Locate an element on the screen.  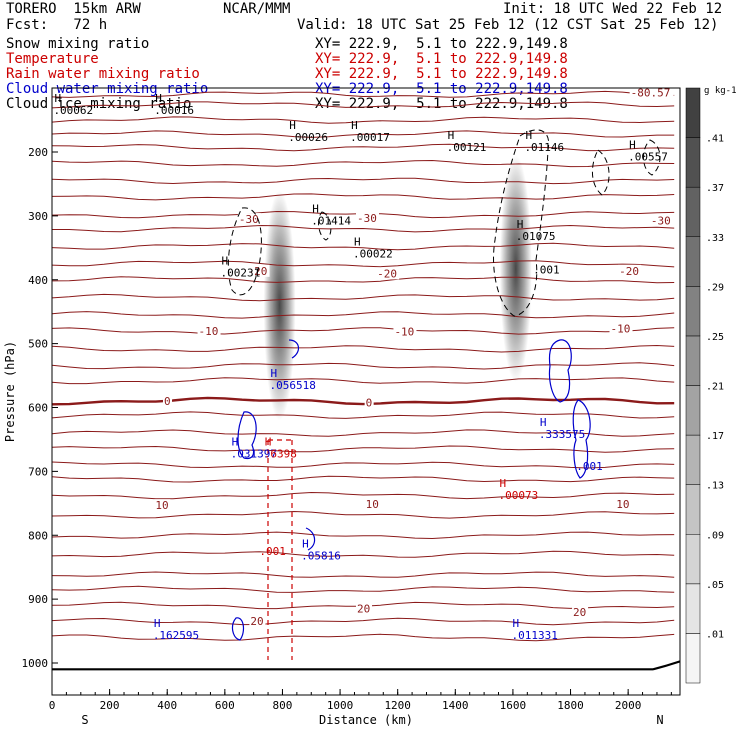
field-xy-cloud-ice: XY= 222.9, 5.1 to 222.9,149.8 is located at coordinates (441, 104).